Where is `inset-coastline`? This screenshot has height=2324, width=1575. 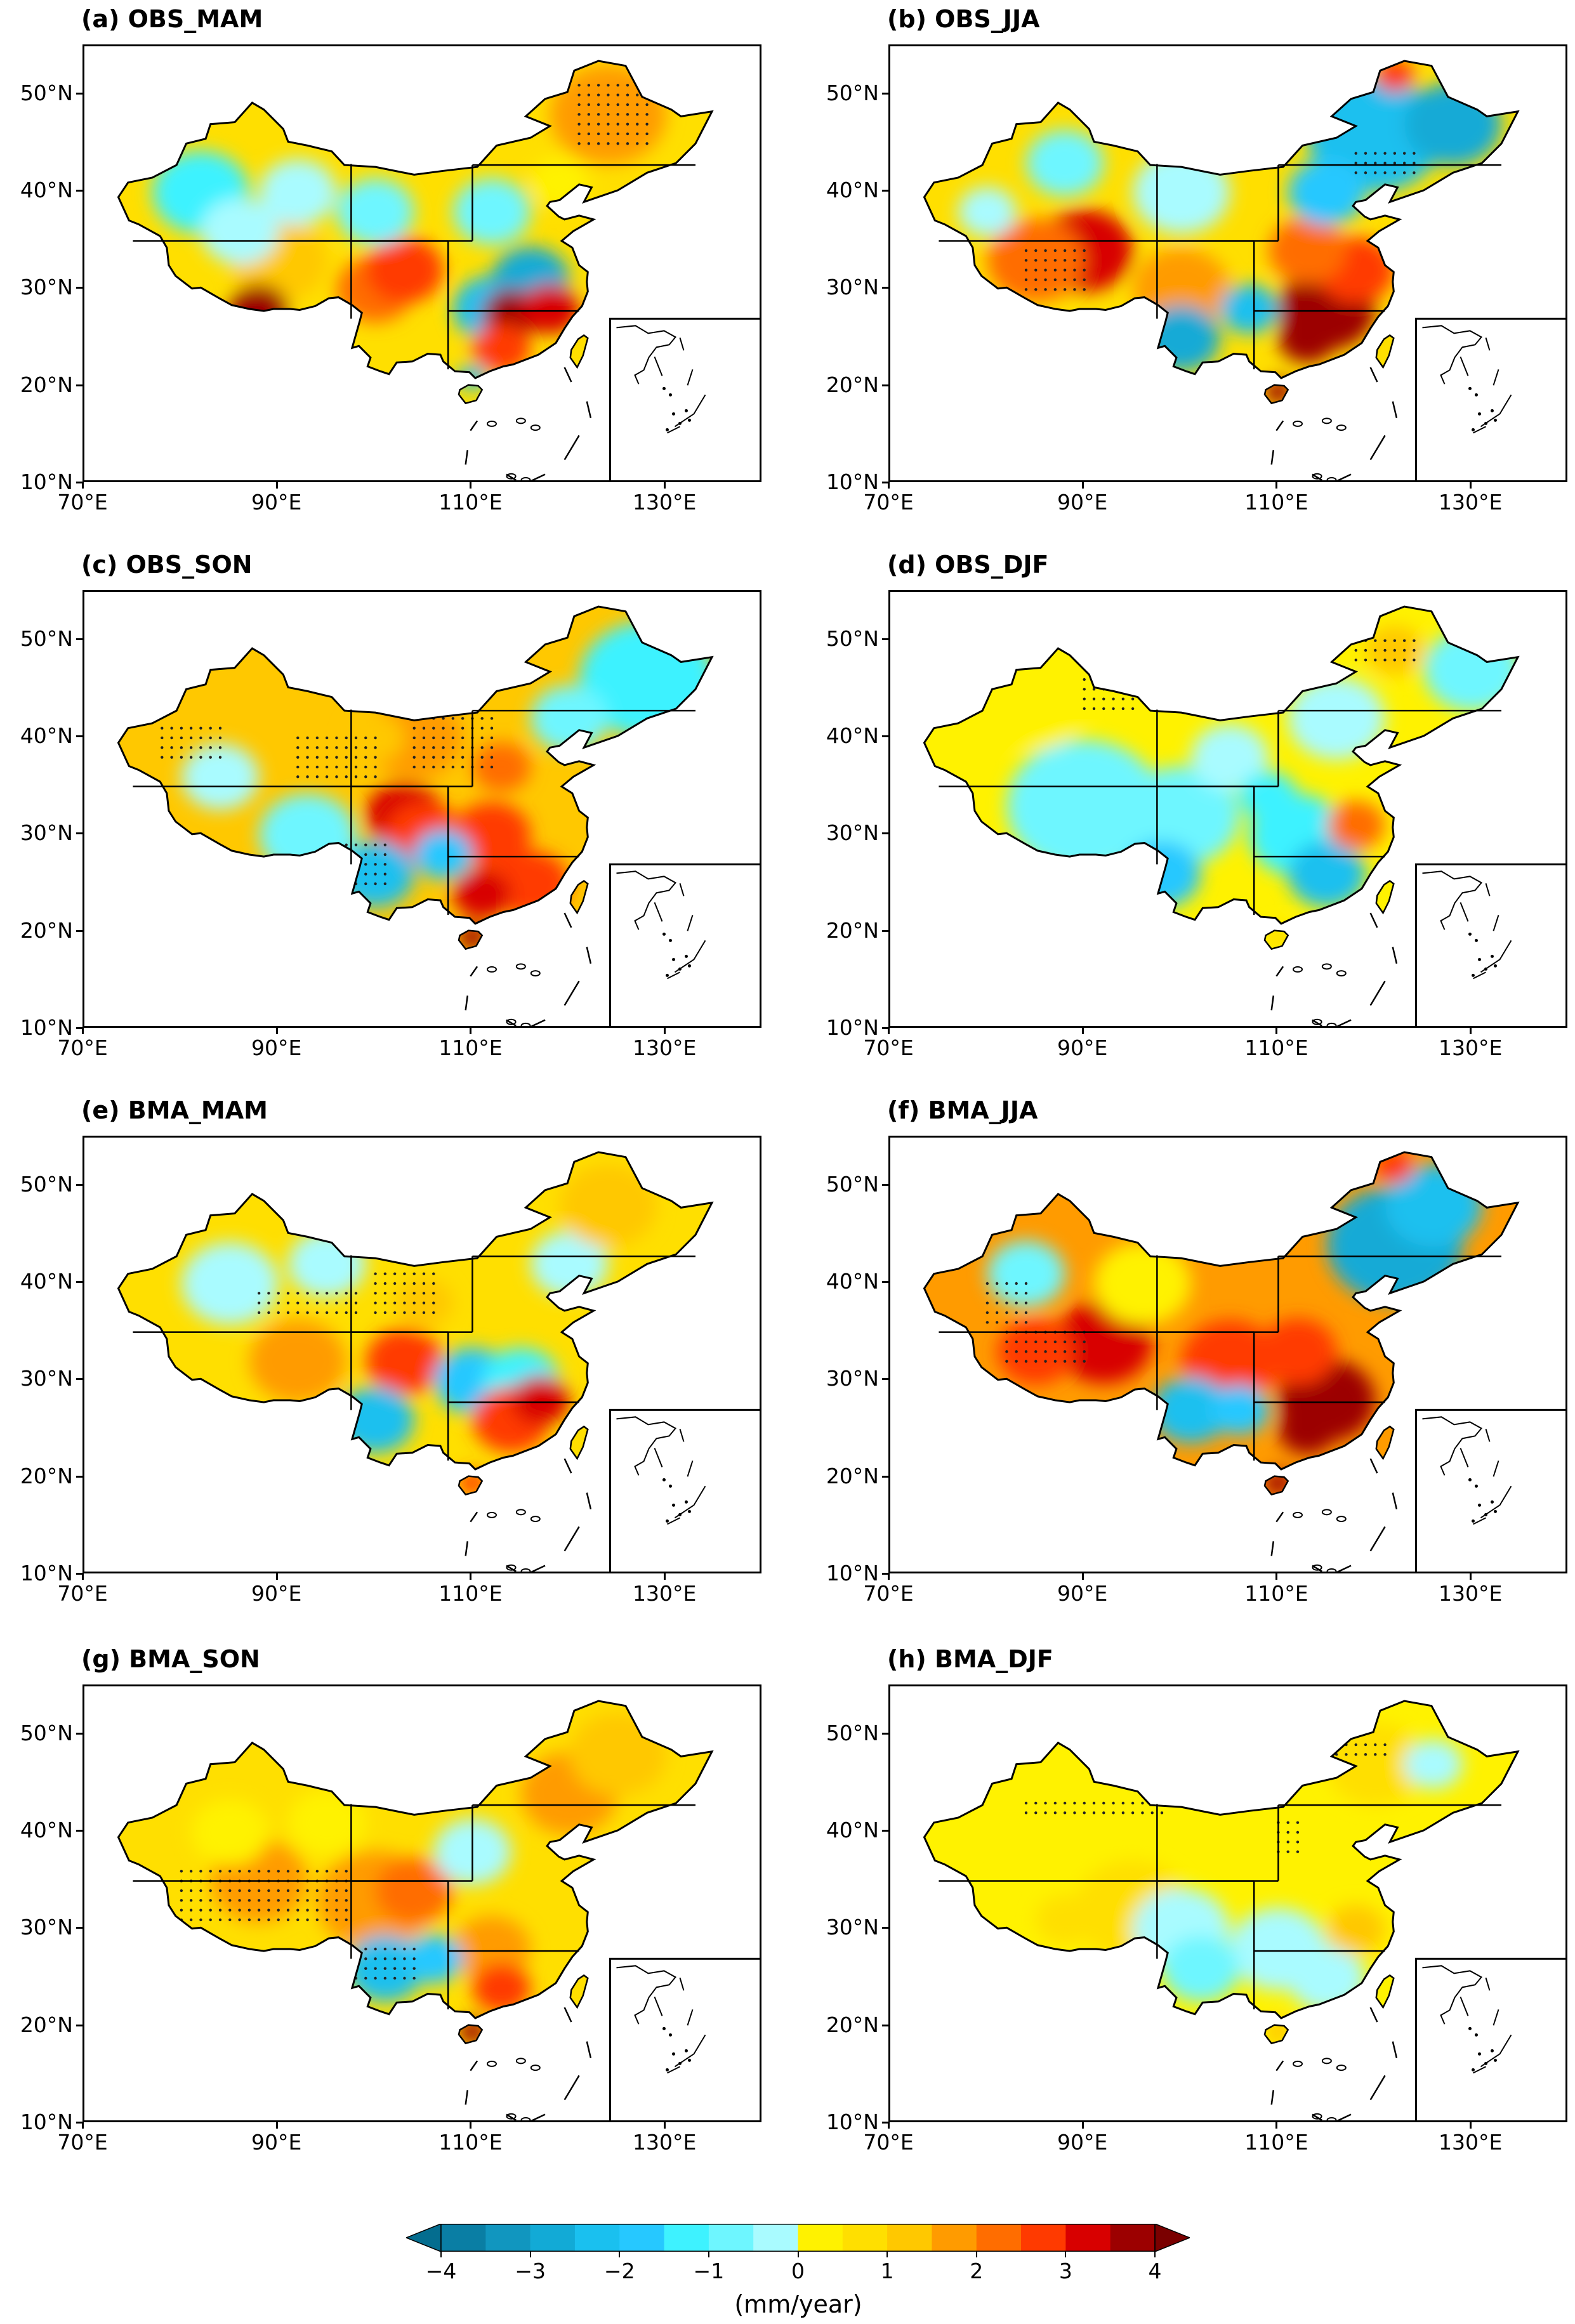 inset-coastline is located at coordinates (661, 2019).